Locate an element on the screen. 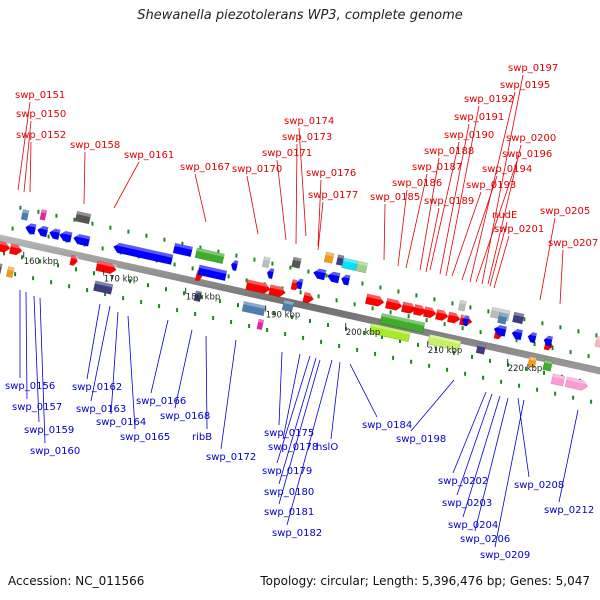 The height and width of the screenshot is (600, 600). gene-label-top: swp_0207 is located at coordinates (573, 243).